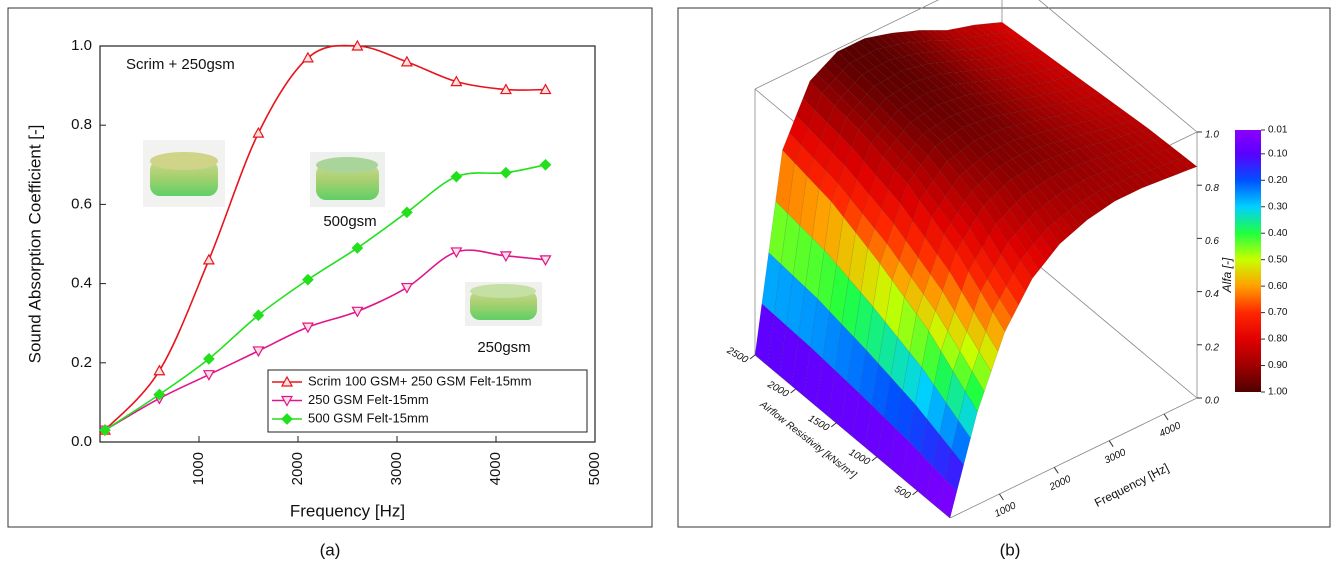  I want to click on legend-label: Scrim 100 GSM+ 250 GSM Felt-15mm, so click(420, 380).